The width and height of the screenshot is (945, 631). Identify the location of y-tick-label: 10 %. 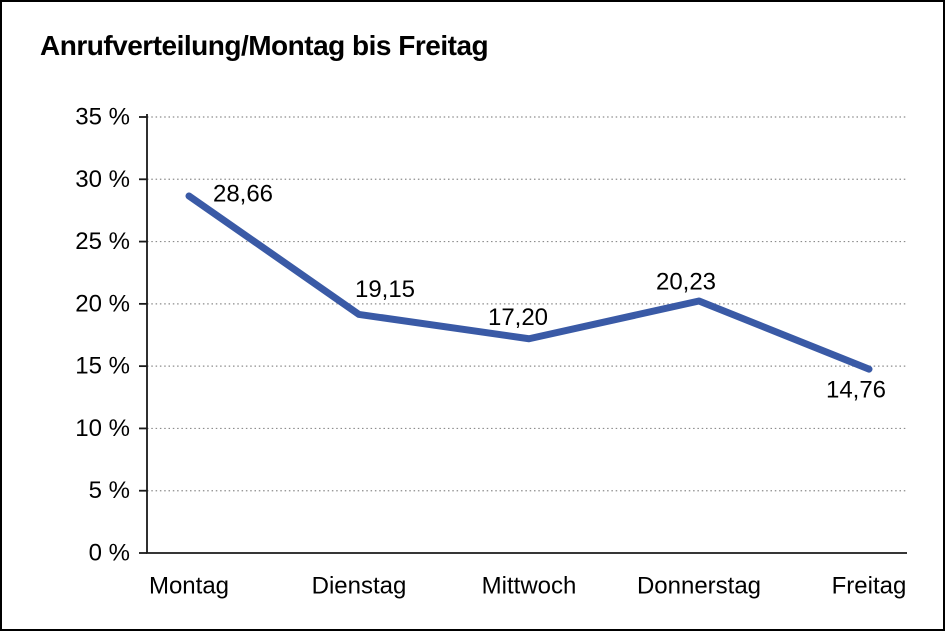
(102, 428).